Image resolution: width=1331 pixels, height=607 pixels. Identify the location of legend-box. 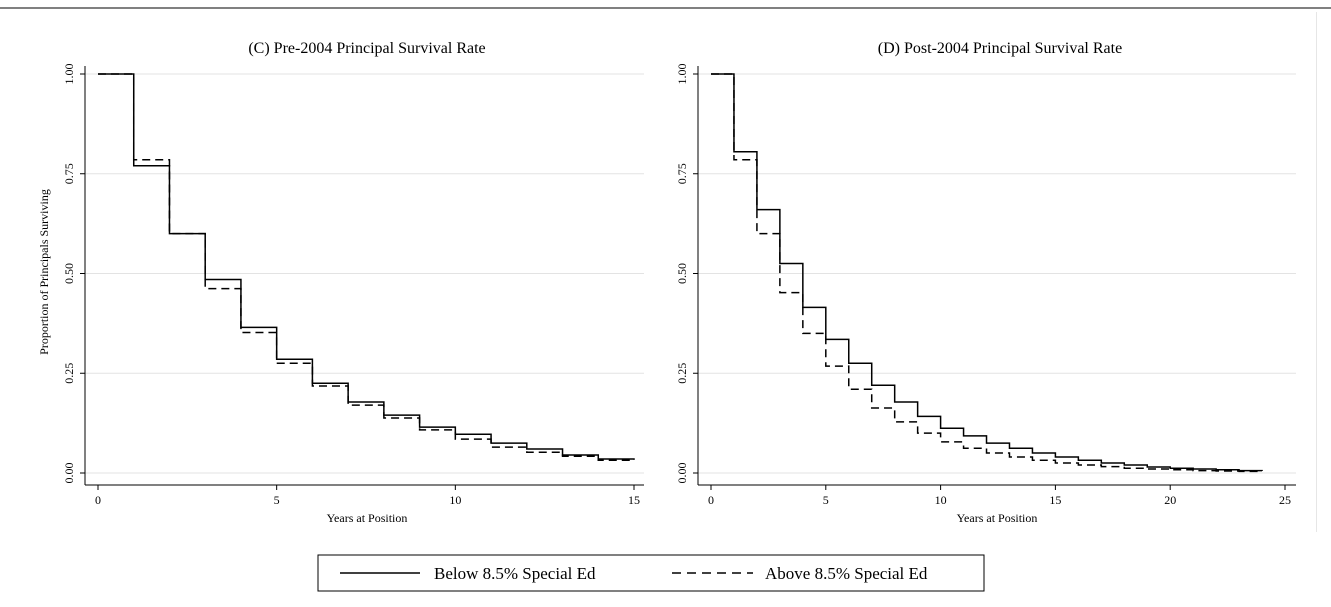
(651, 573).